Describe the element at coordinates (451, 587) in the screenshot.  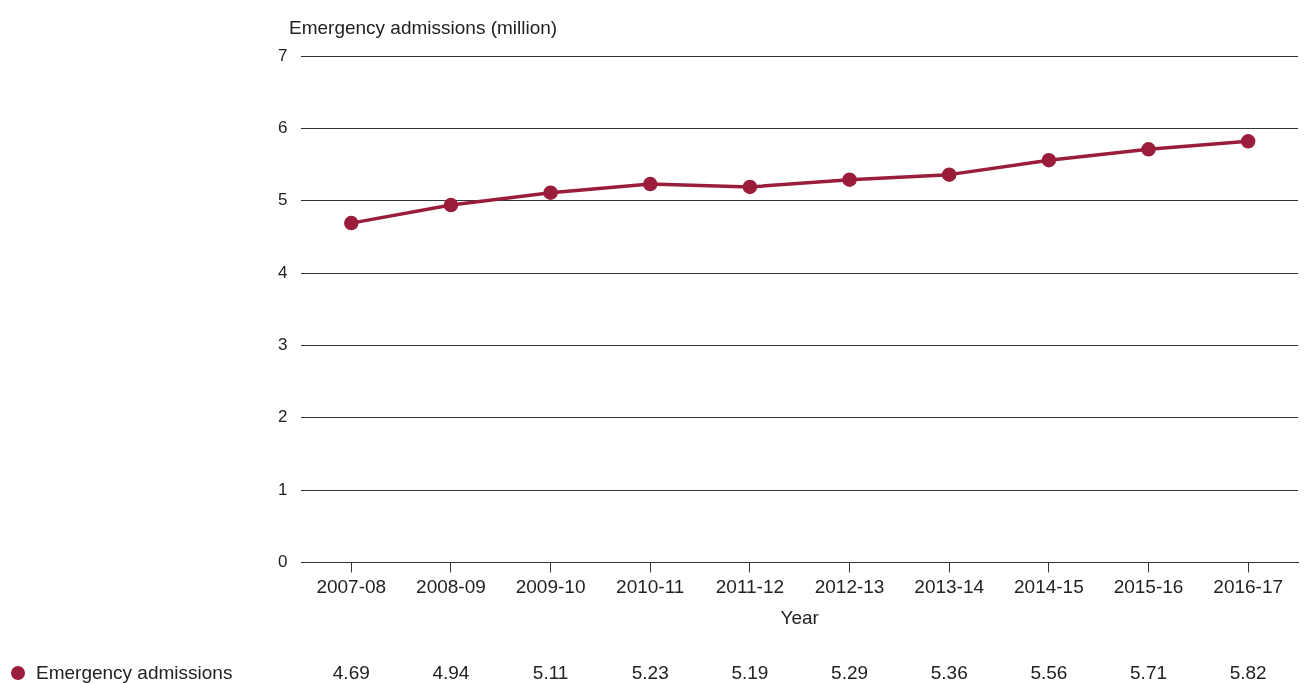
I see `x-tick-label: 2008-09` at that location.